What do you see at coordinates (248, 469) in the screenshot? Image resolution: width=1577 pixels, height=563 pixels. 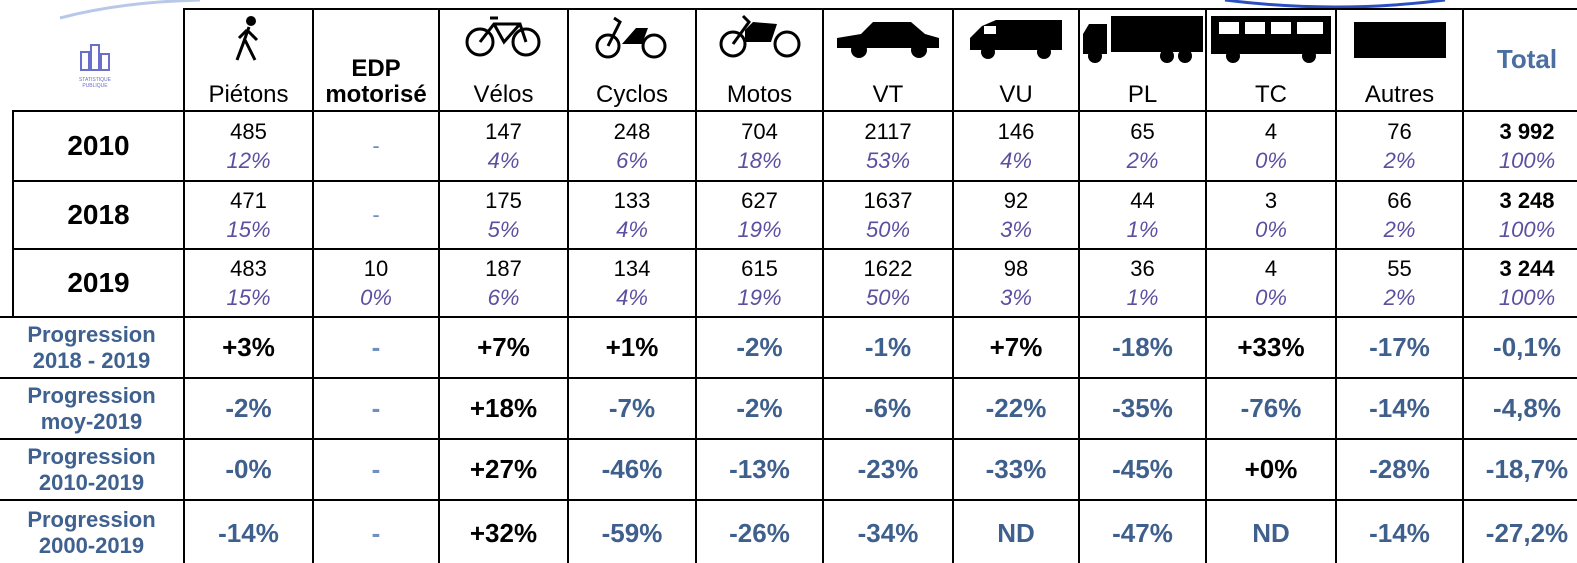 I see `progression-value: -0%` at bounding box center [248, 469].